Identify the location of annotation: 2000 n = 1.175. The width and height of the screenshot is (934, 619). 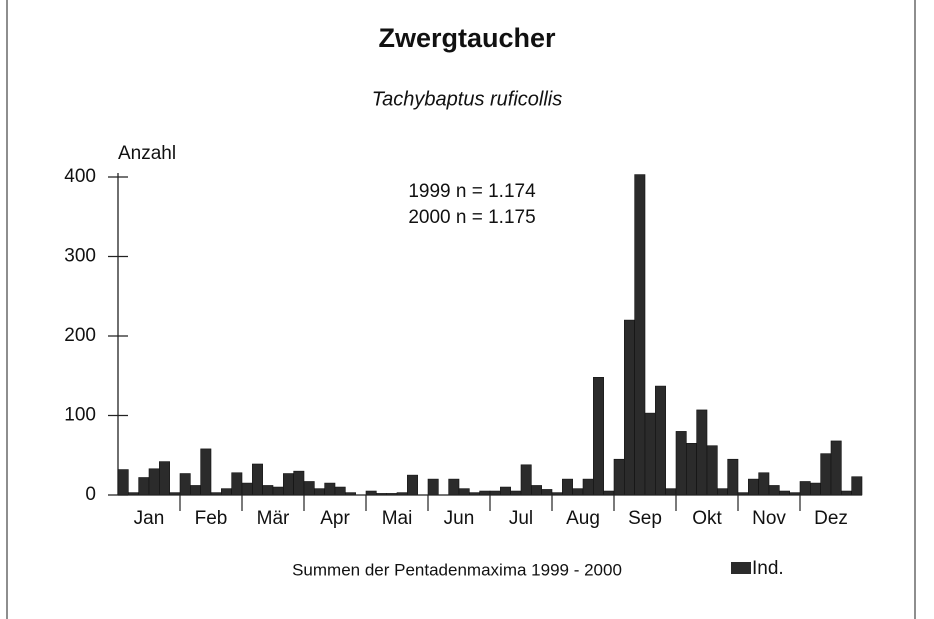
(471, 217).